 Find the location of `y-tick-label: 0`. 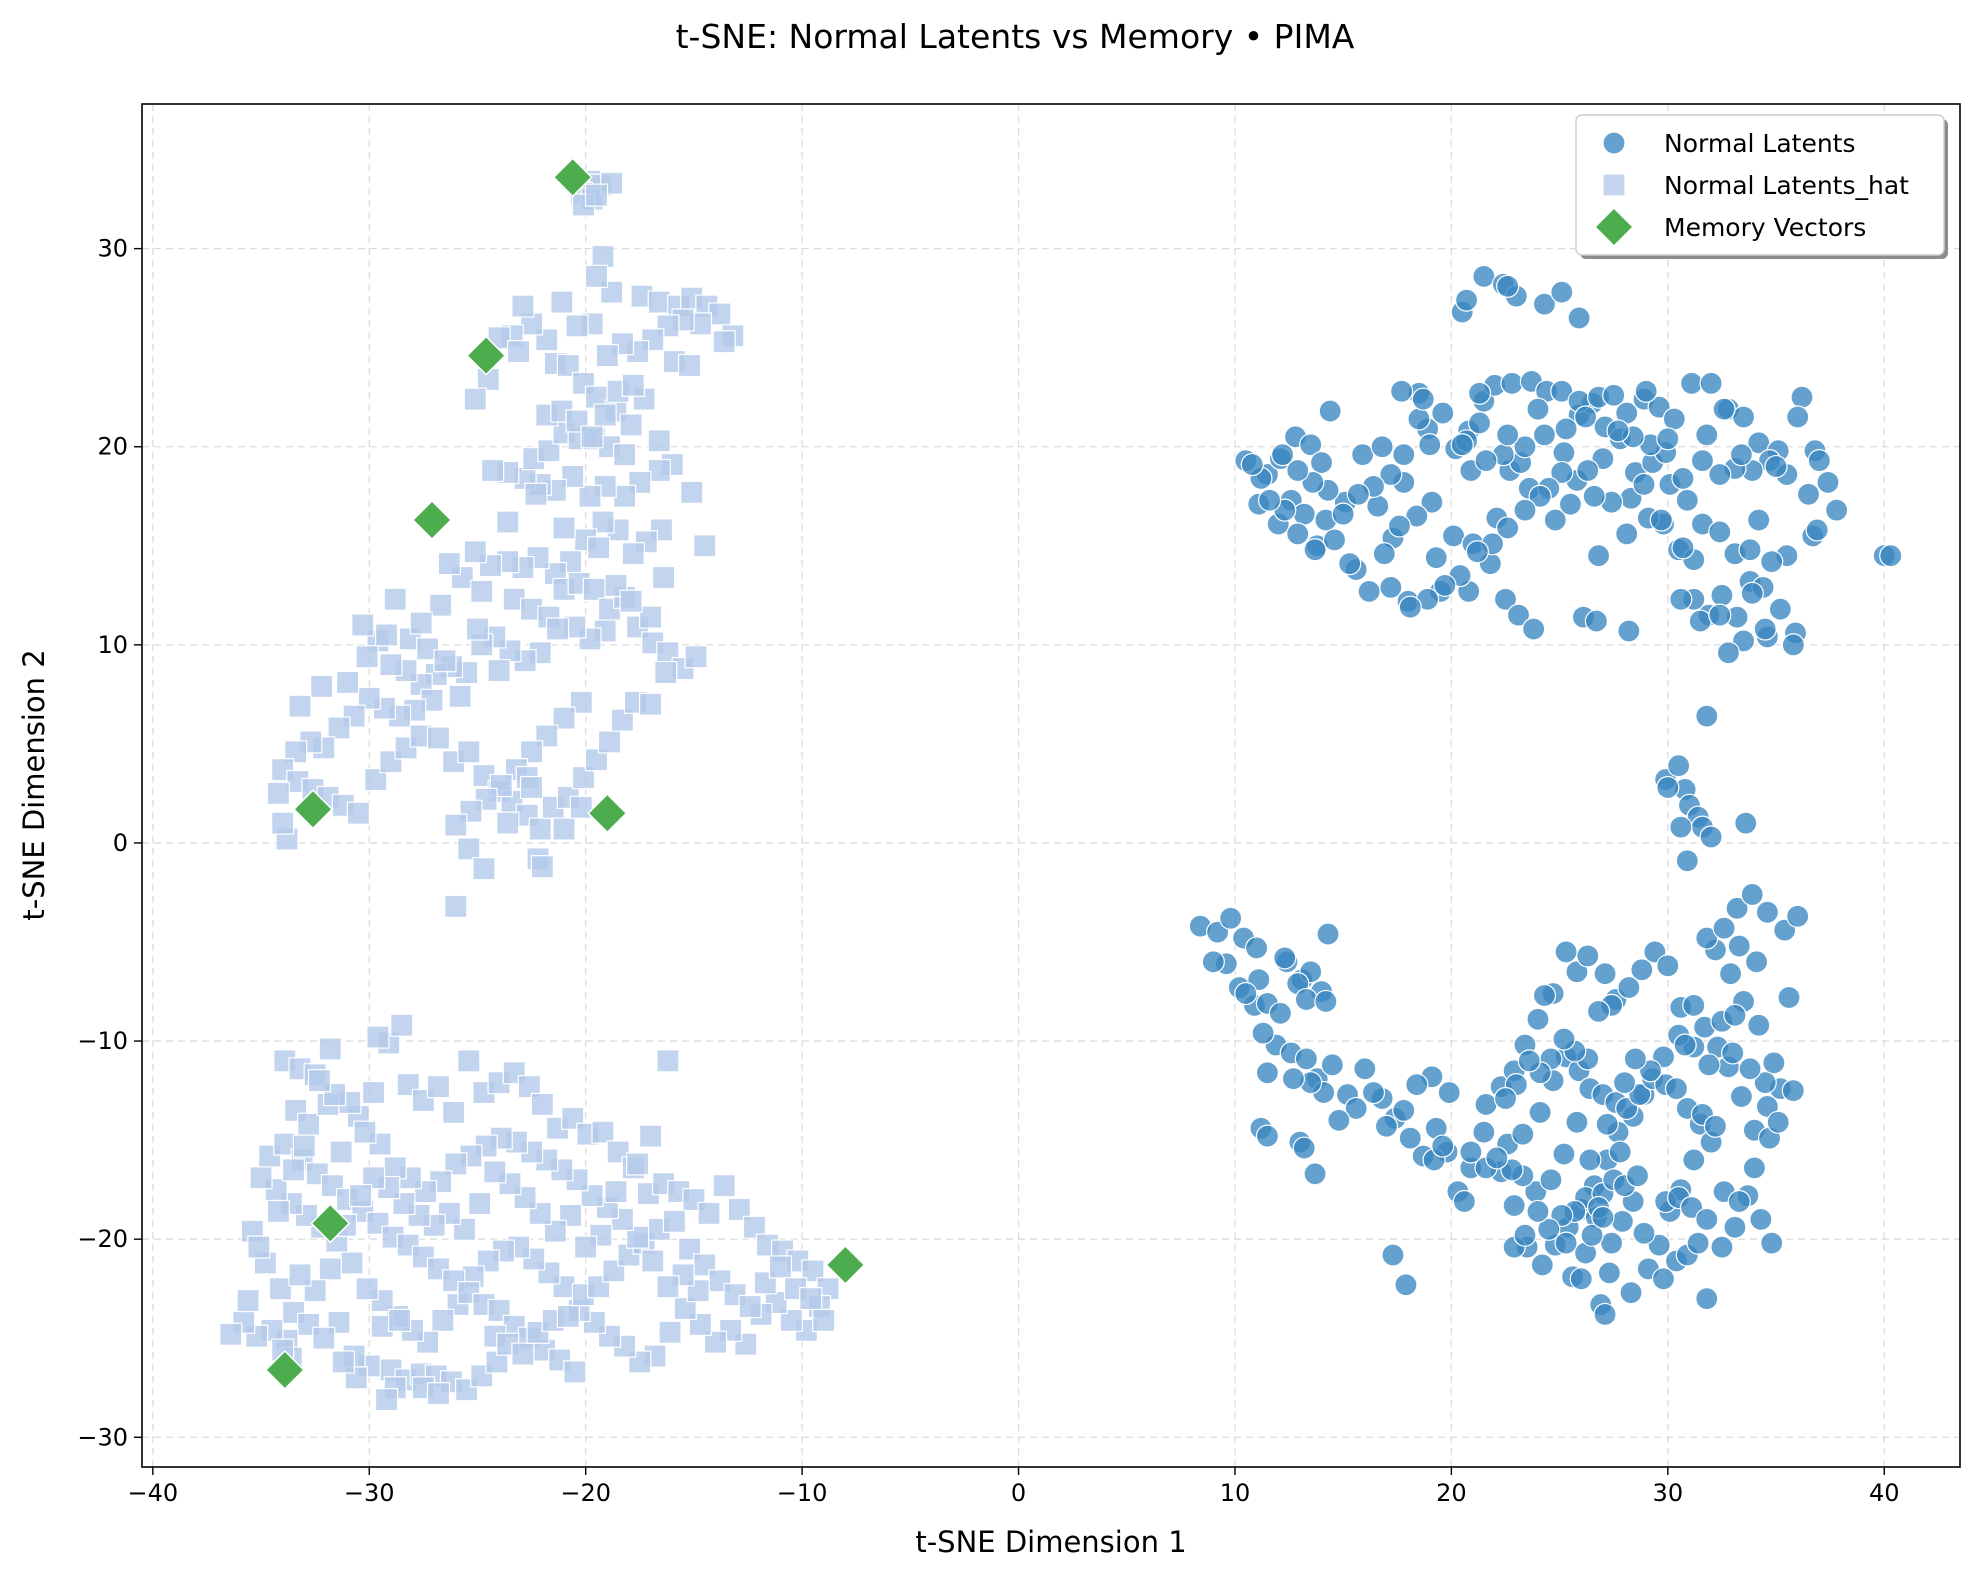

y-tick-label: 0 is located at coordinates (120, 843).